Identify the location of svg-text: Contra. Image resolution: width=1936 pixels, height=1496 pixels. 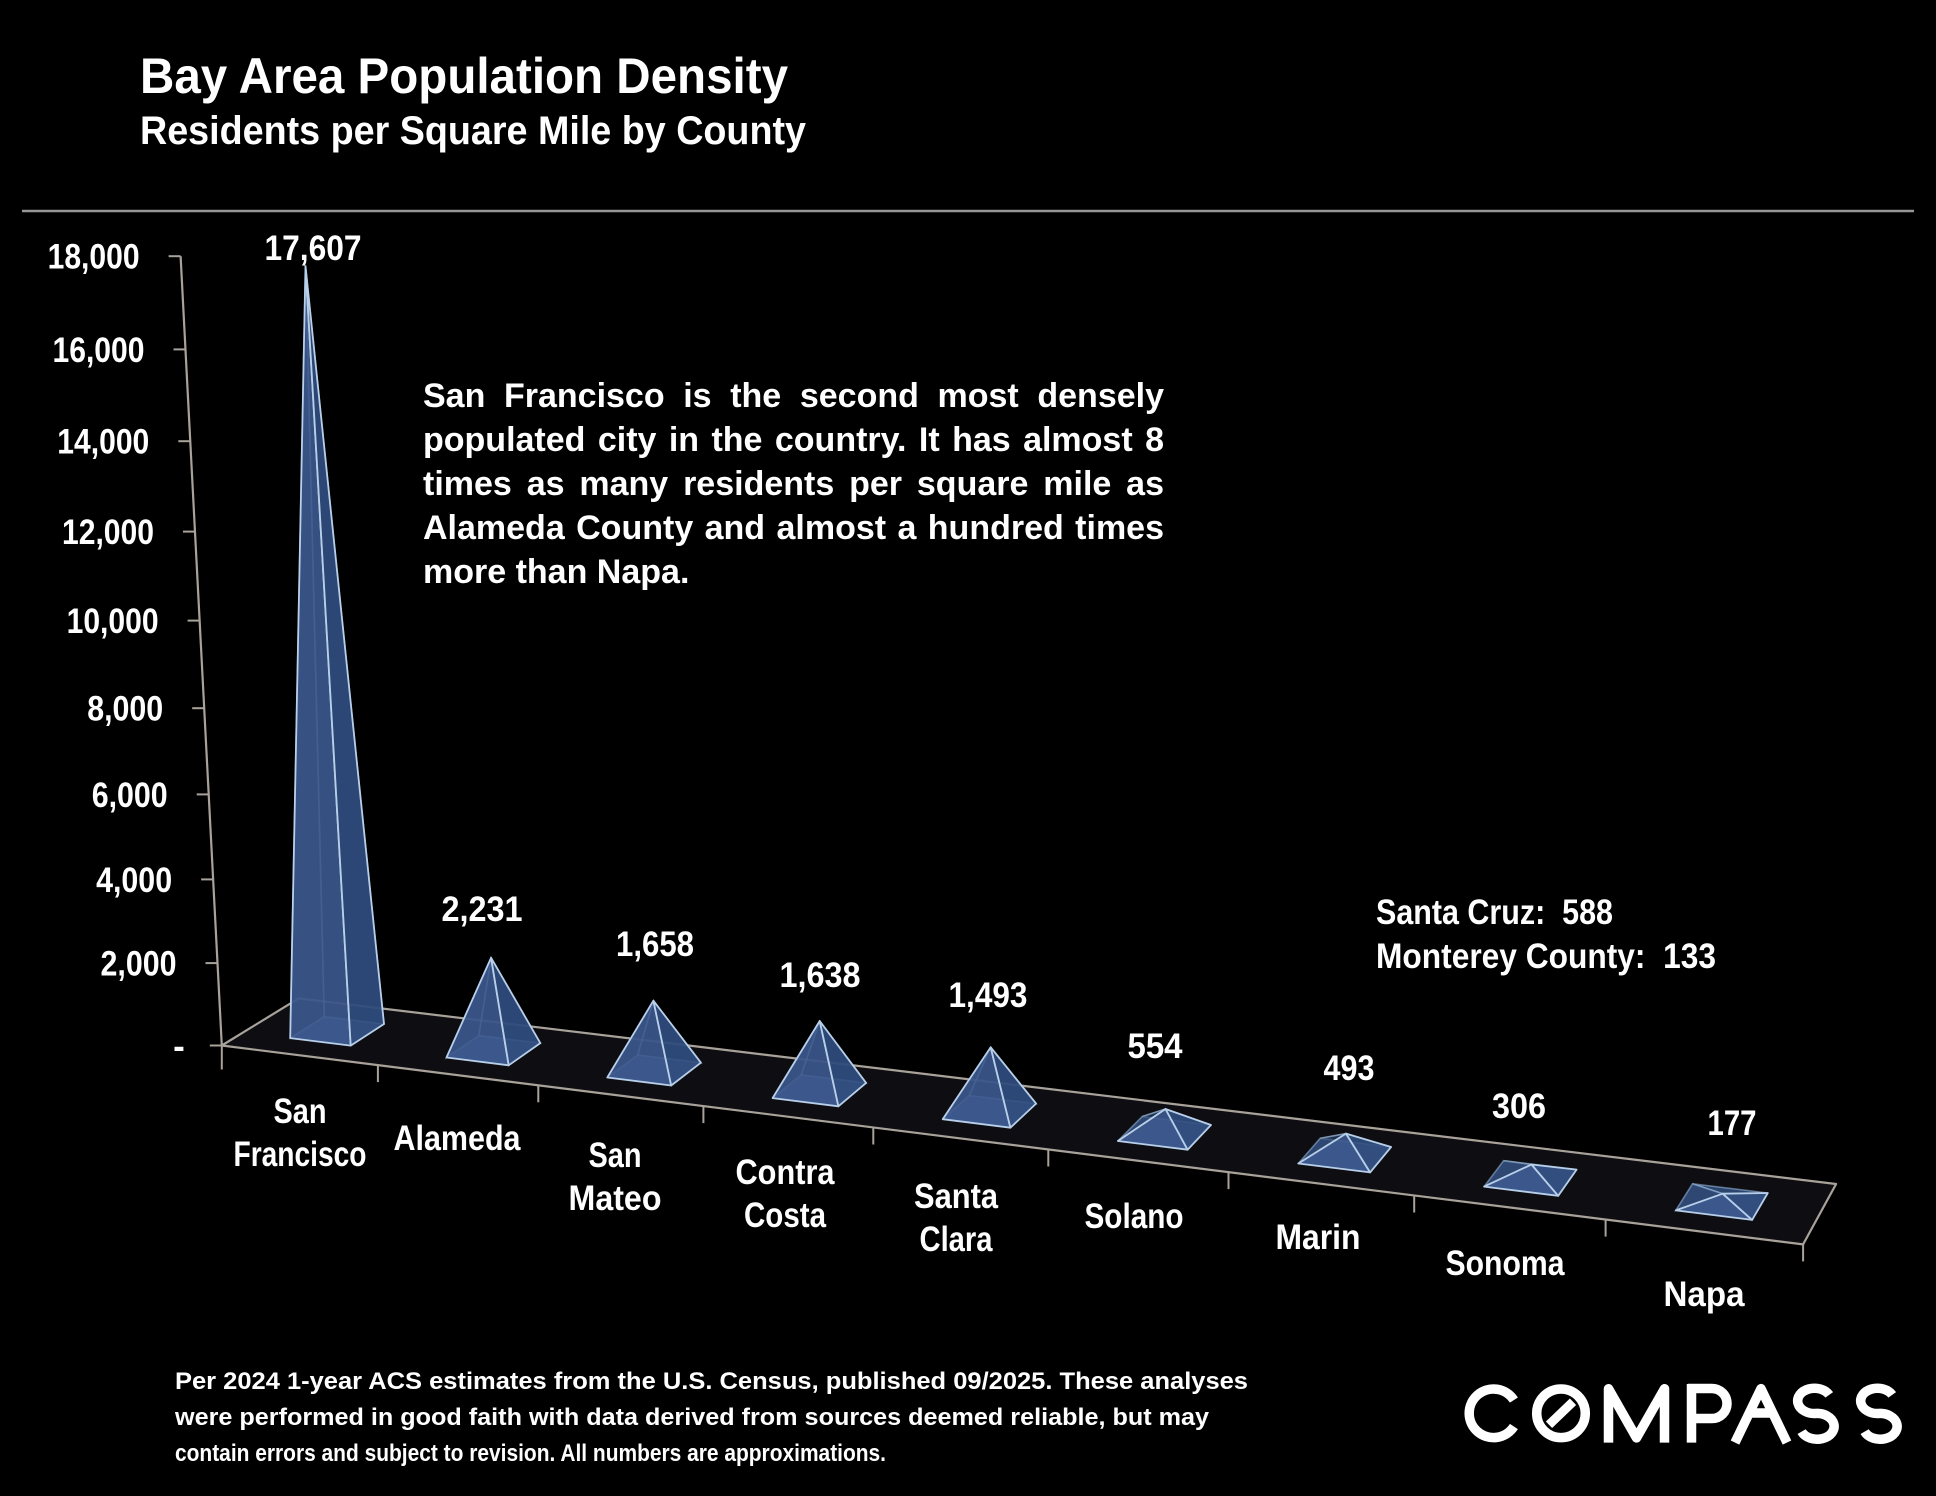
(785, 1172).